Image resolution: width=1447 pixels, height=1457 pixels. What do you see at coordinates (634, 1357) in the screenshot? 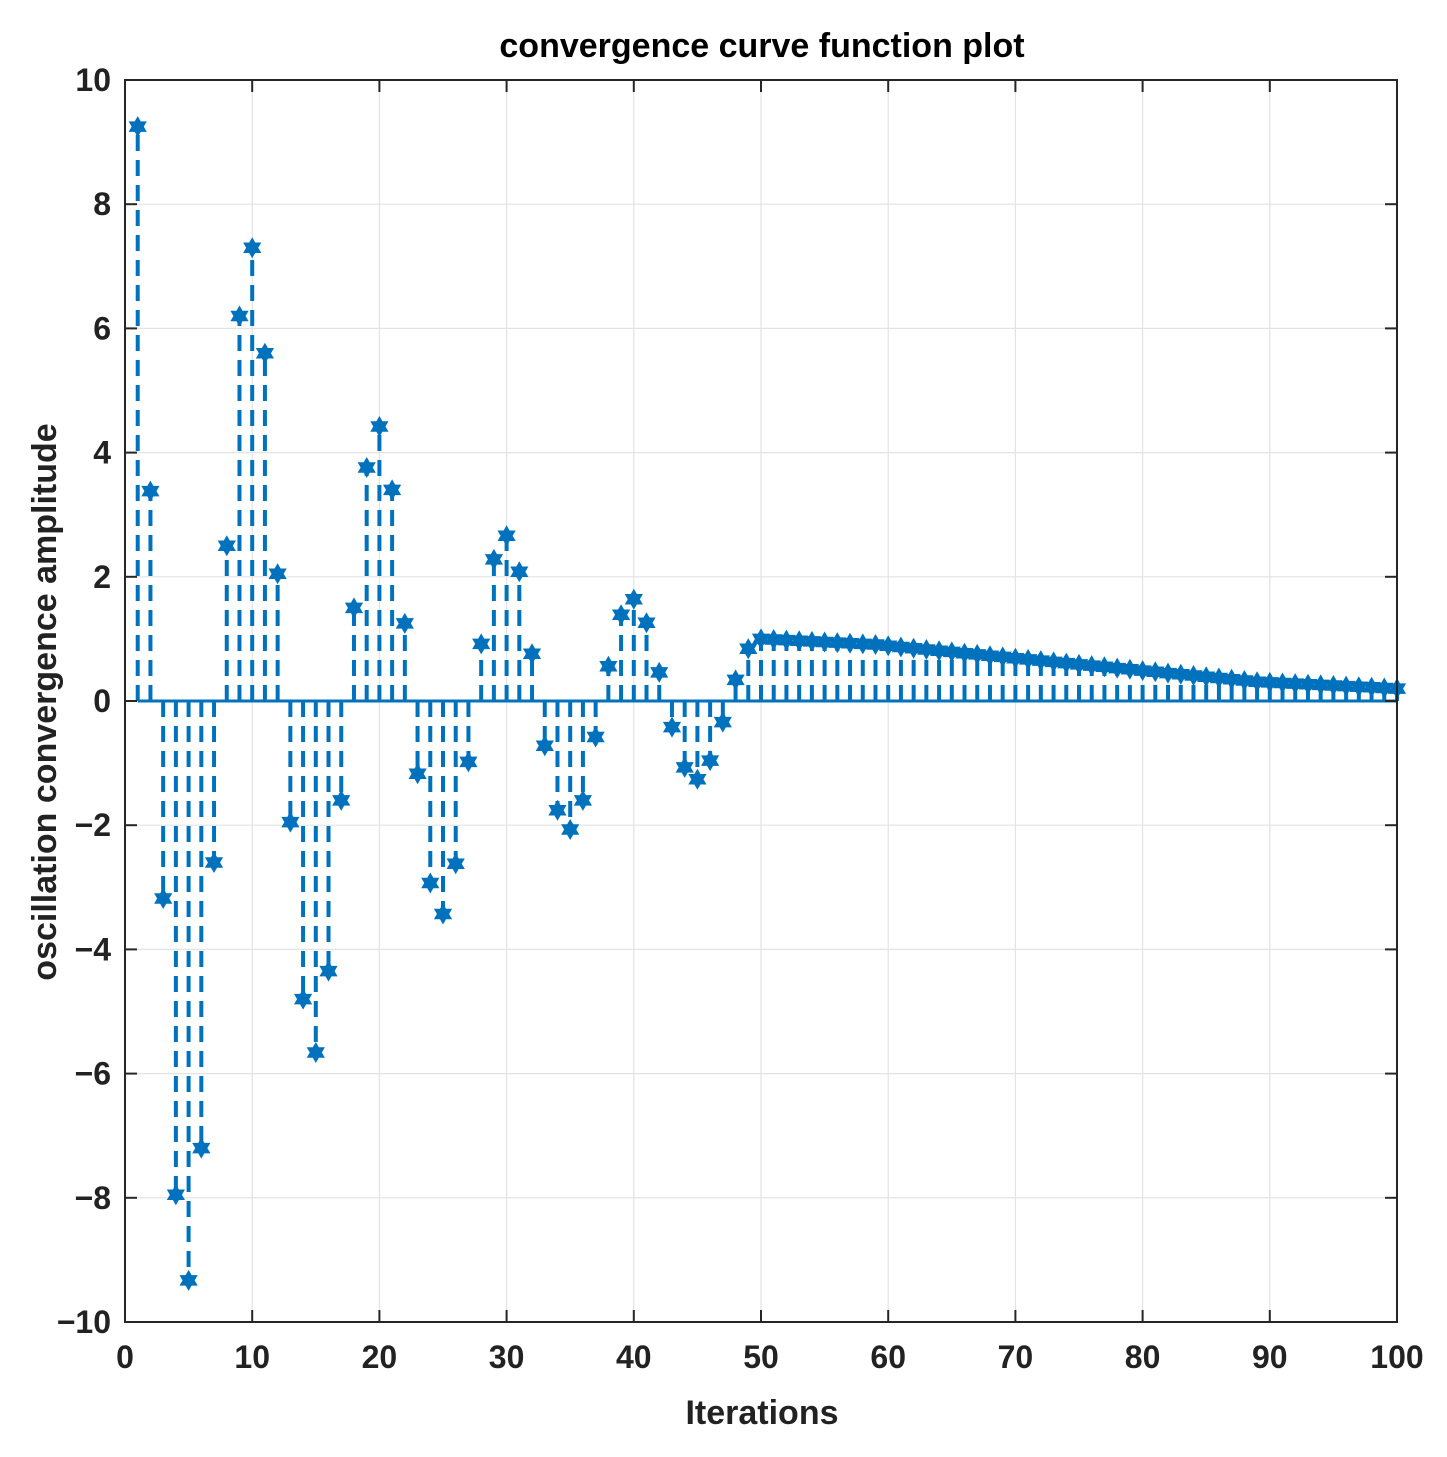
I see `x-tick-label: 40` at bounding box center [634, 1357].